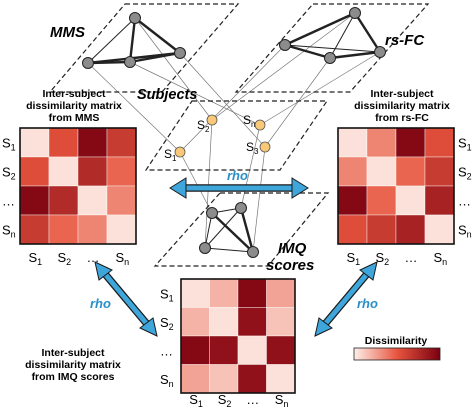 Image resolution: width=474 pixels, height=414 pixels. I want to click on rho-arrow-right: rho, so click(346, 299).